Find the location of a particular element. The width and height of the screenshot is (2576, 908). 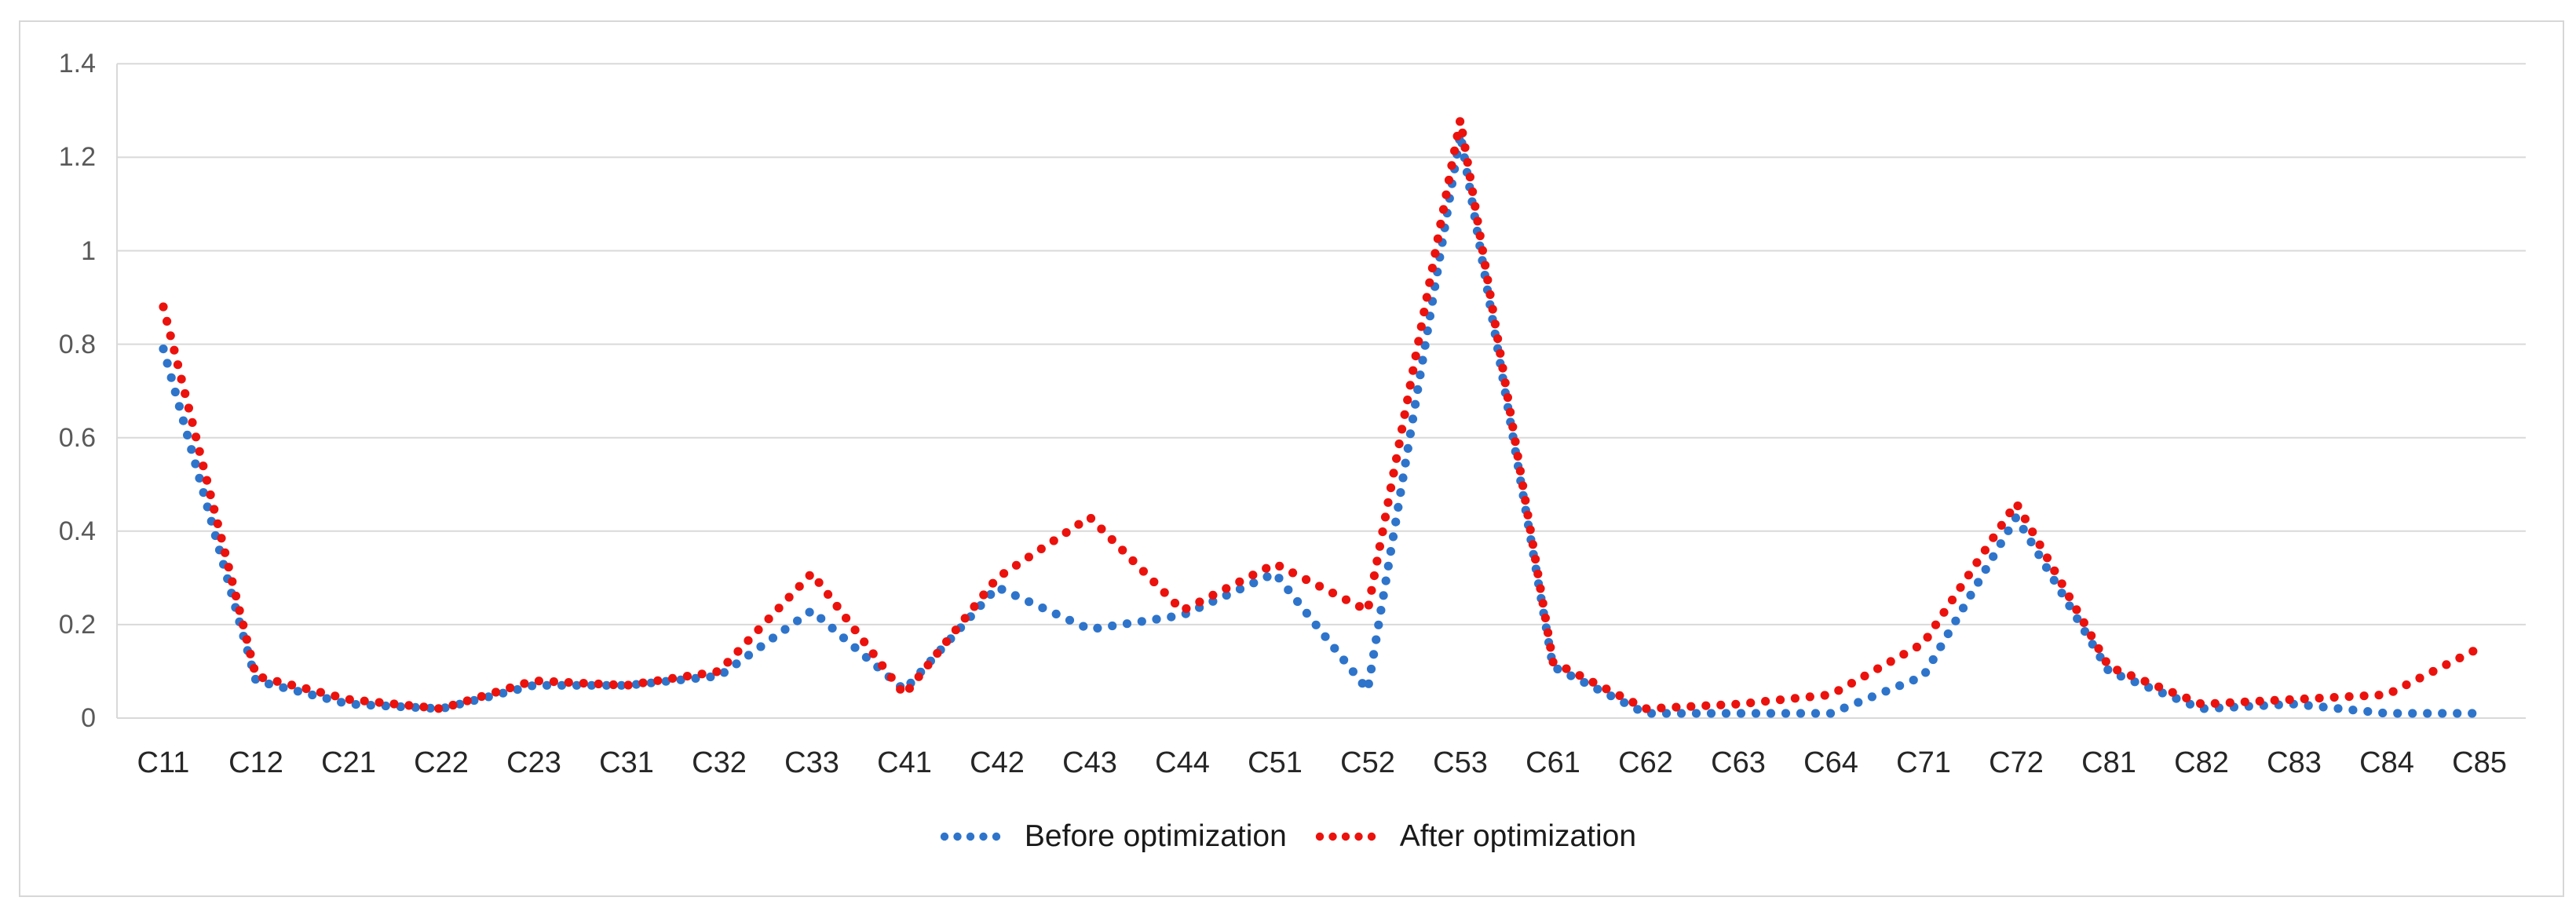

x-category-label: C83 is located at coordinates (2294, 762).